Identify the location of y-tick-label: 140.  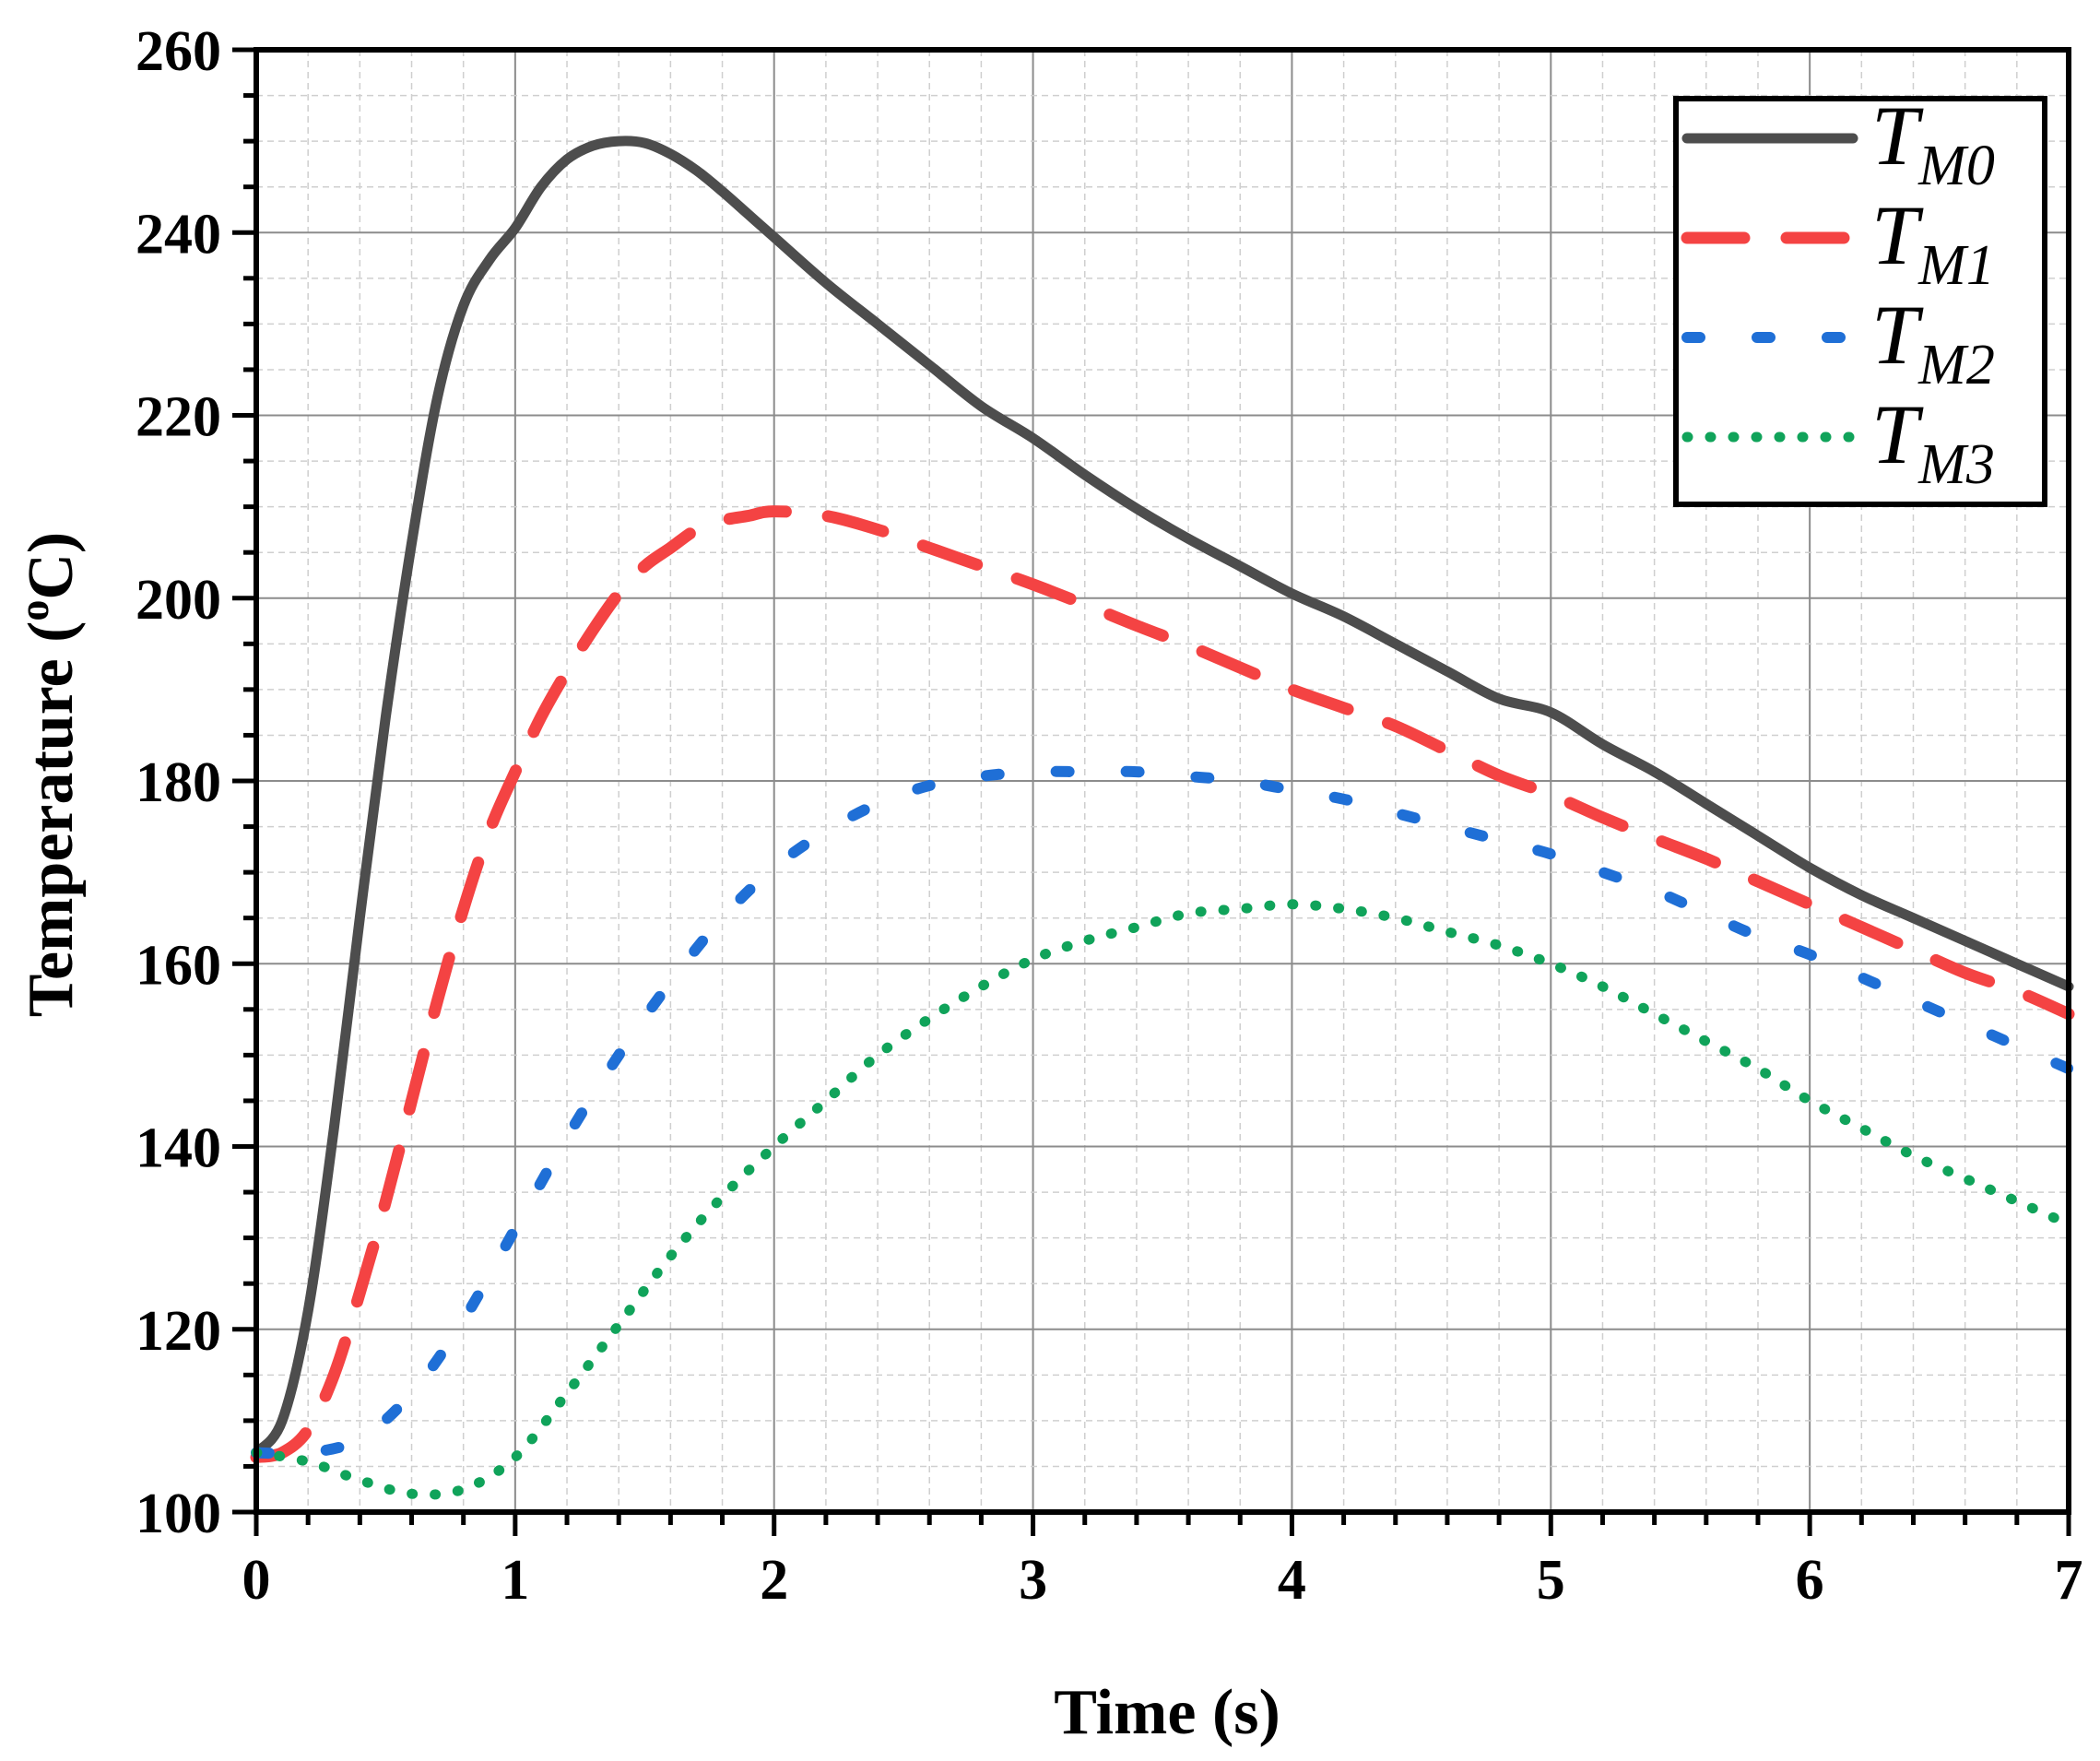
(178, 1148).